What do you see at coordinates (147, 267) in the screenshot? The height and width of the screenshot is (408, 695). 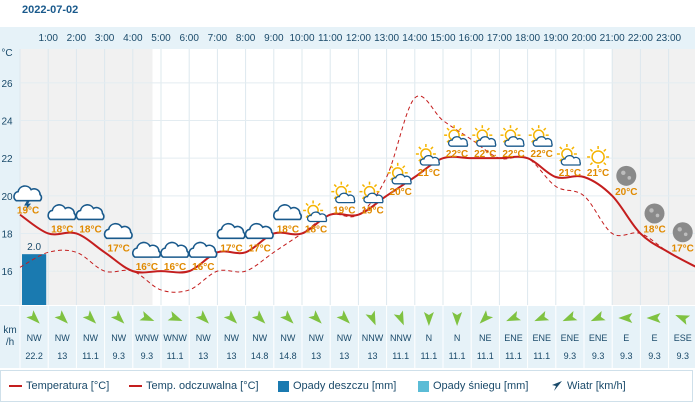 I see `hour-temp-label: 16°C` at bounding box center [147, 267].